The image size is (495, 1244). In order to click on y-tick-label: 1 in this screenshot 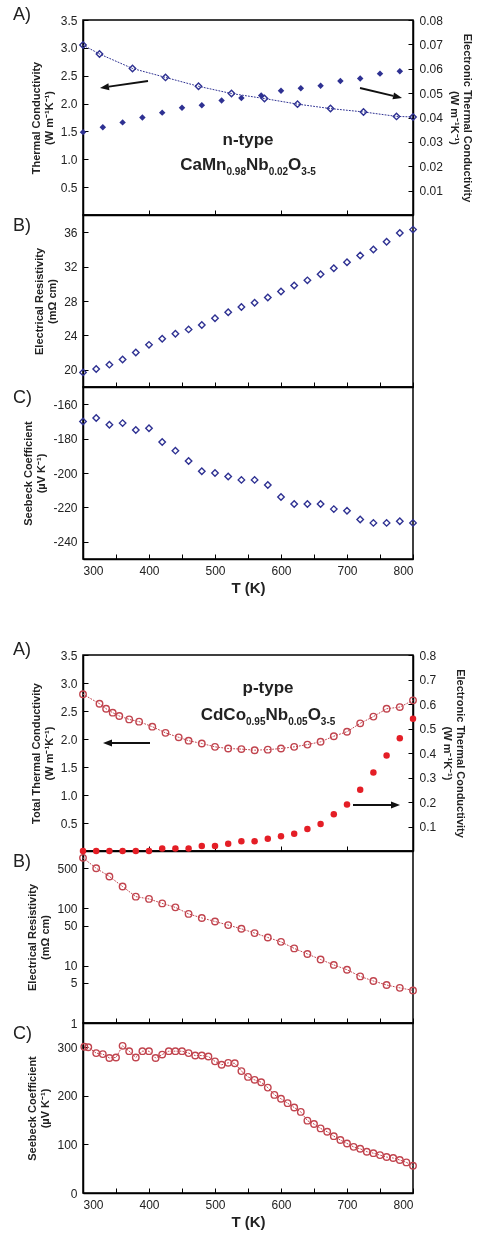, I will do `click(74, 1023)`.